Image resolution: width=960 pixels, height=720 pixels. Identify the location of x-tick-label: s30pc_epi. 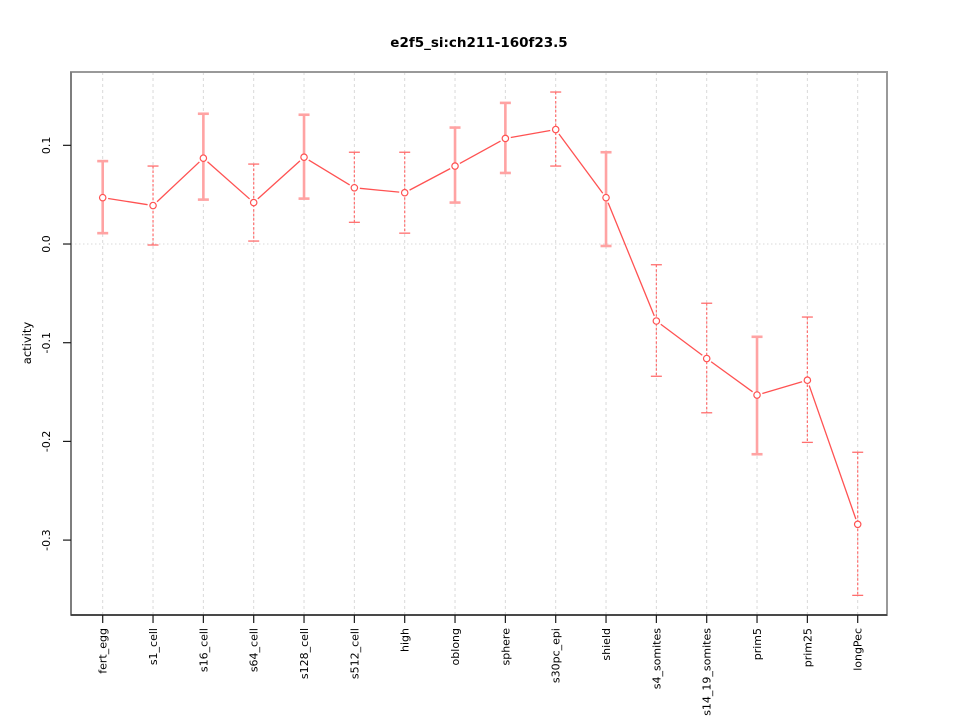
(556, 655).